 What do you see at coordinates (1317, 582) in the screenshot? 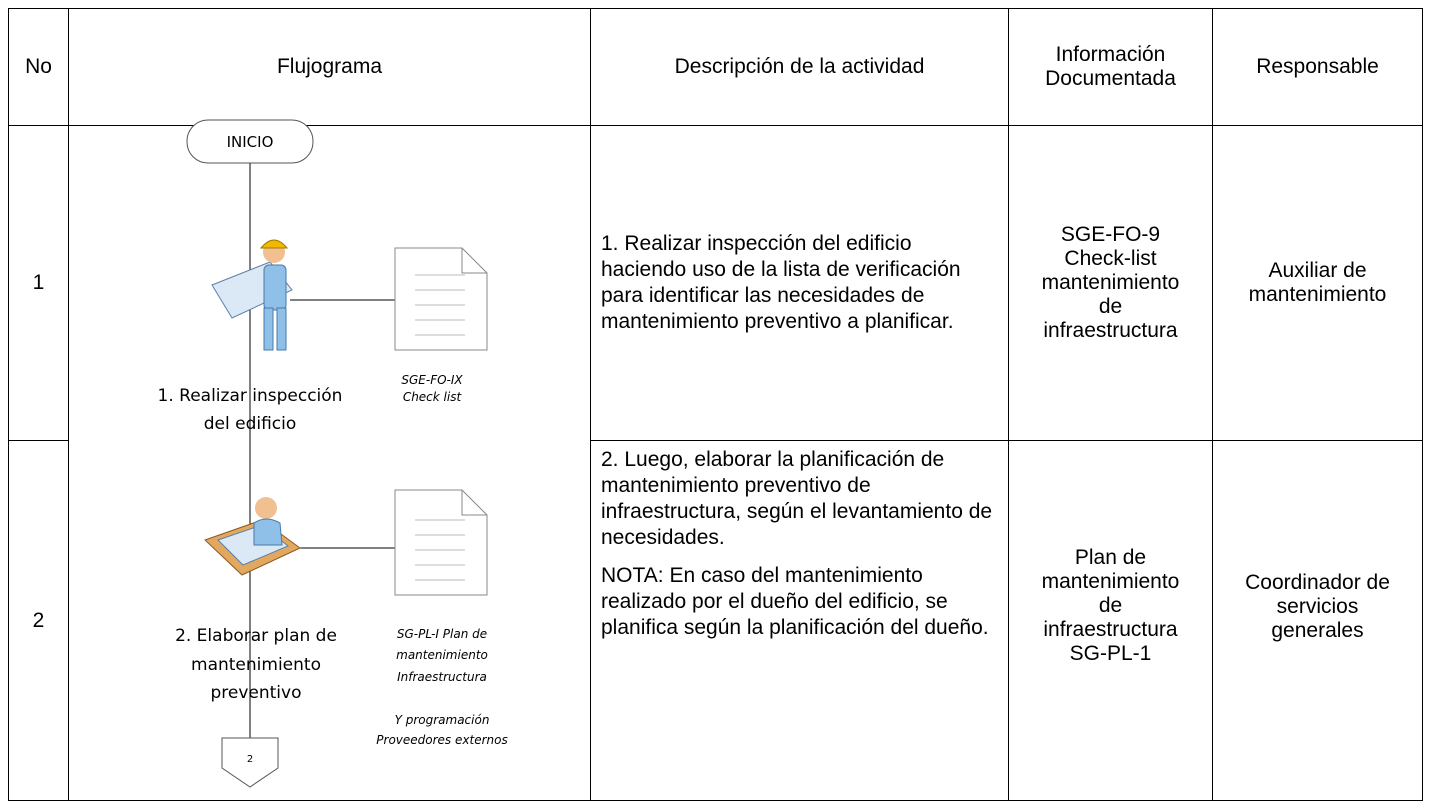
I see `responsible-line: Coordinador de` at bounding box center [1317, 582].